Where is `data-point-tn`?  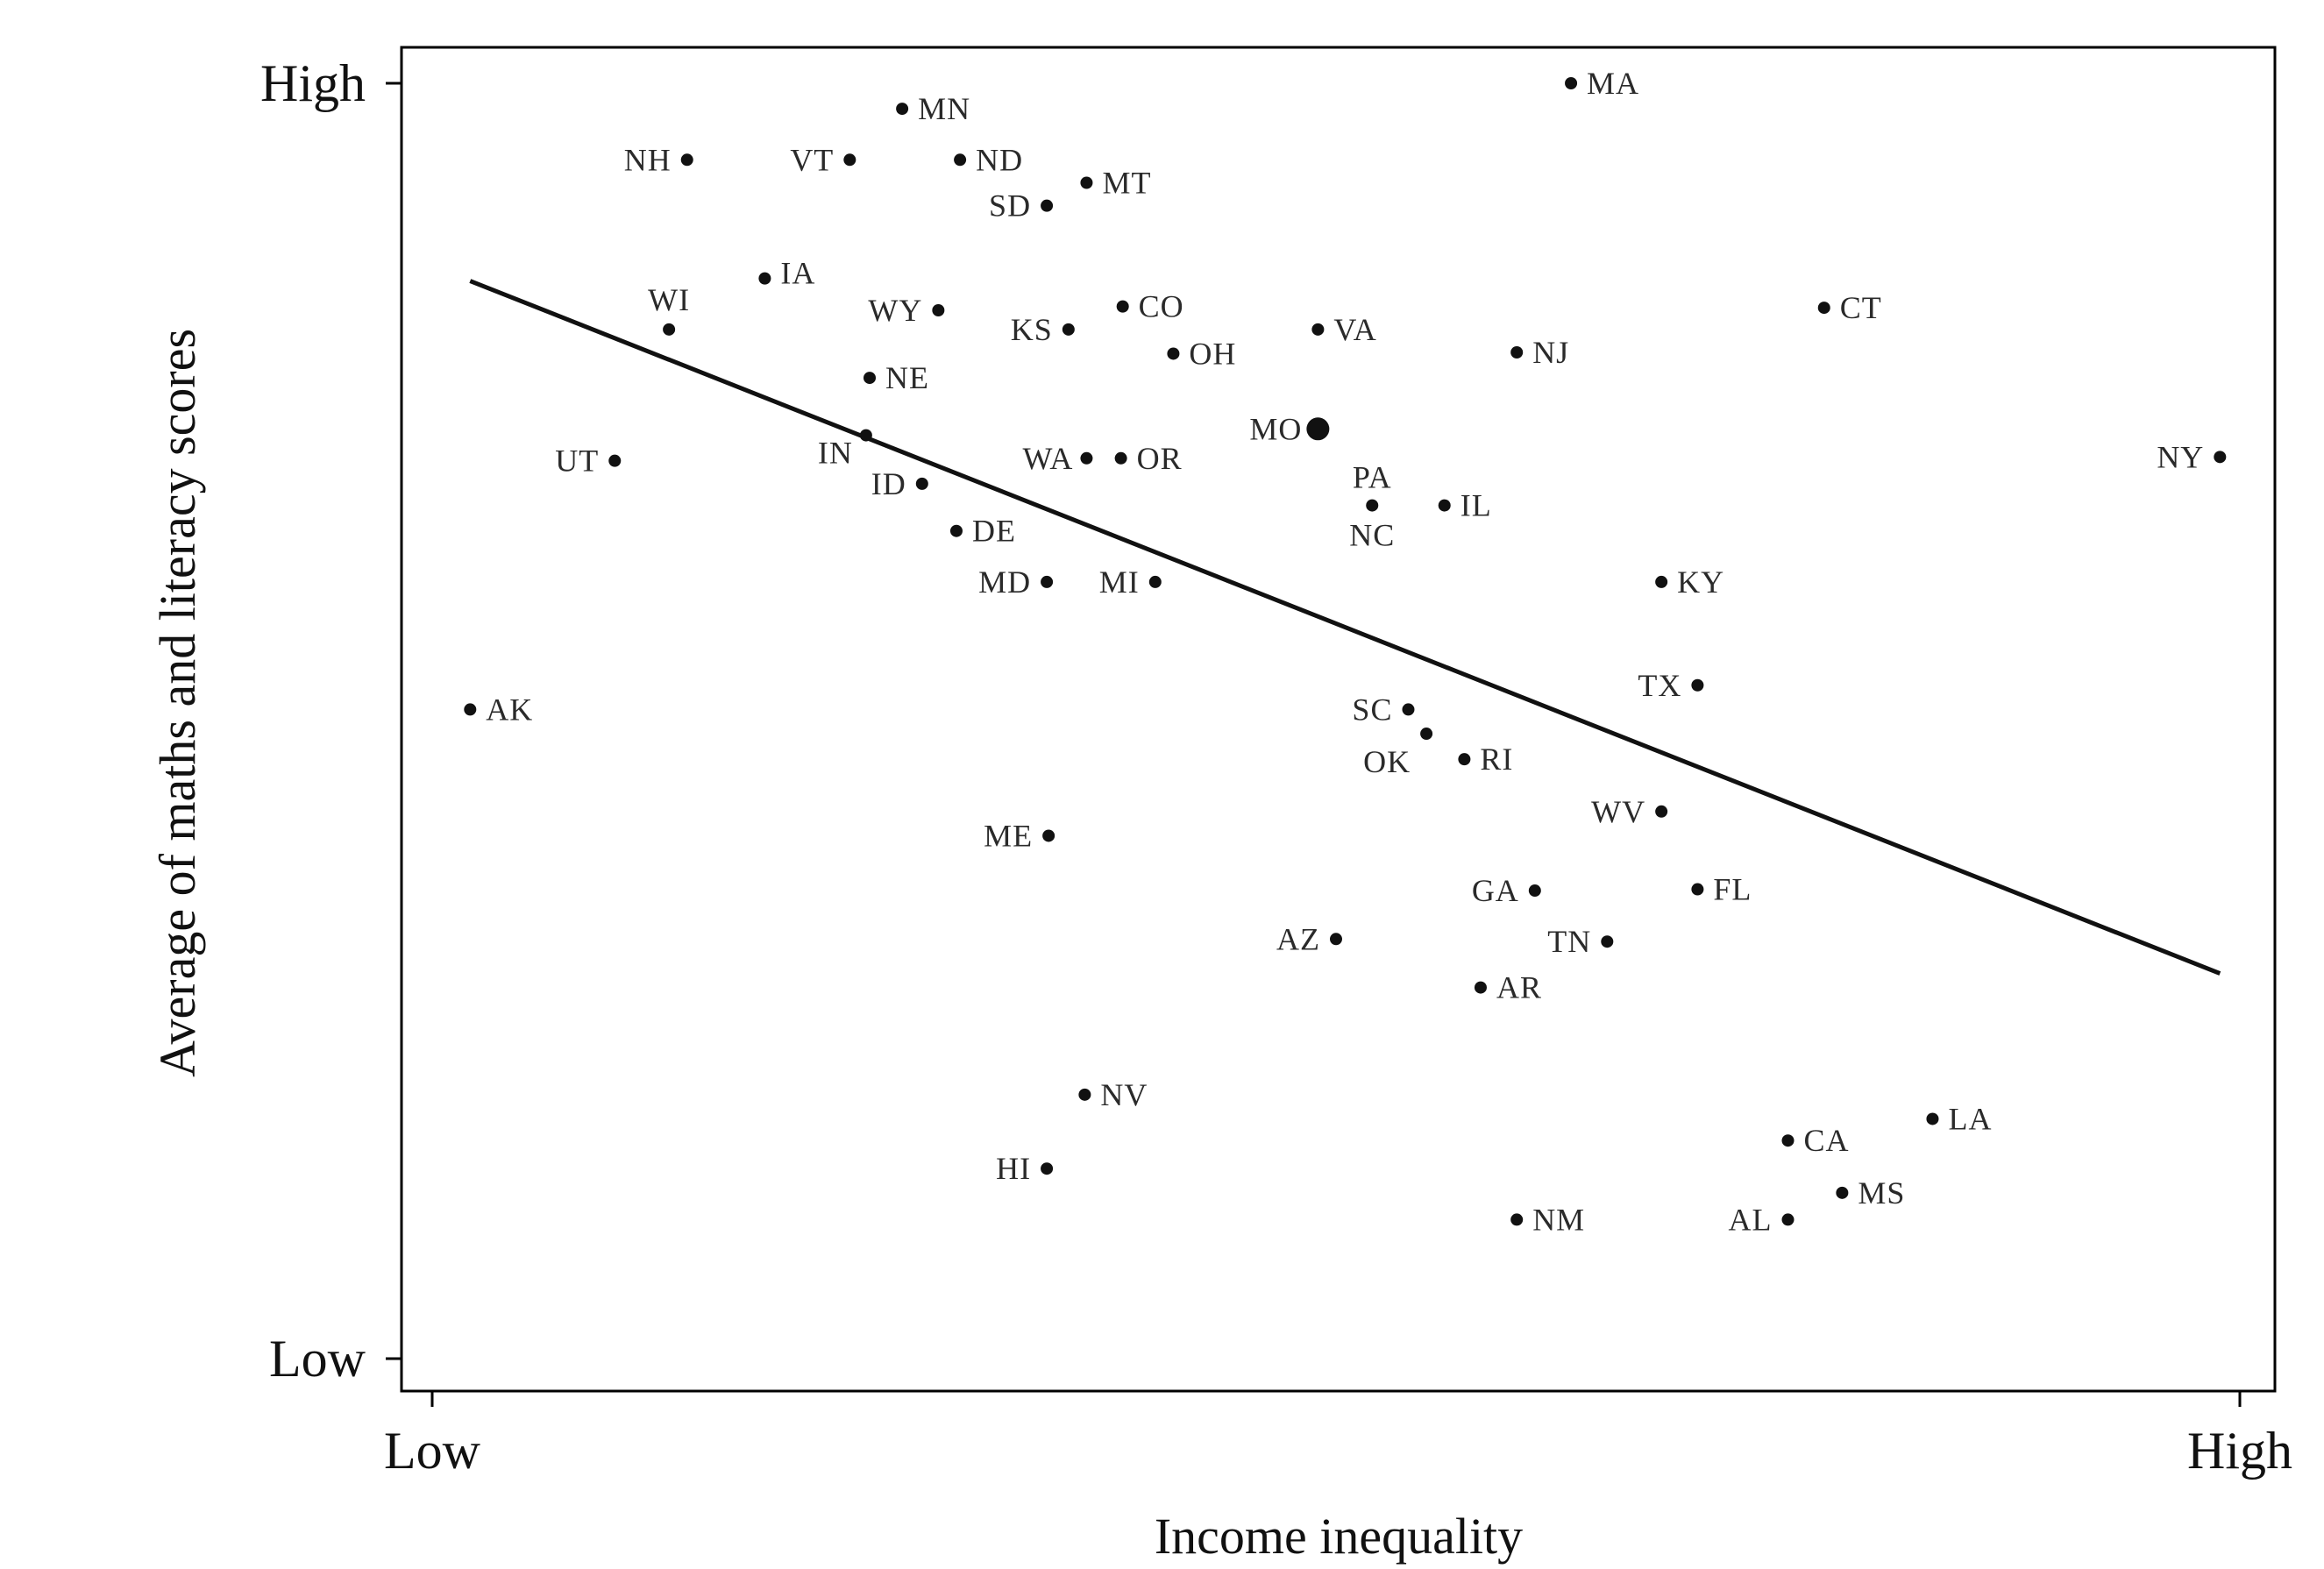
data-point-tn is located at coordinates (1607, 941).